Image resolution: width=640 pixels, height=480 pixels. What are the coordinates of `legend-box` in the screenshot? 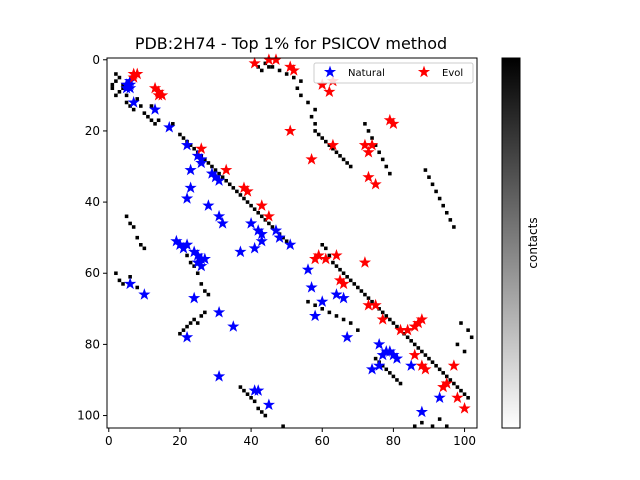 It's located at (393, 73).